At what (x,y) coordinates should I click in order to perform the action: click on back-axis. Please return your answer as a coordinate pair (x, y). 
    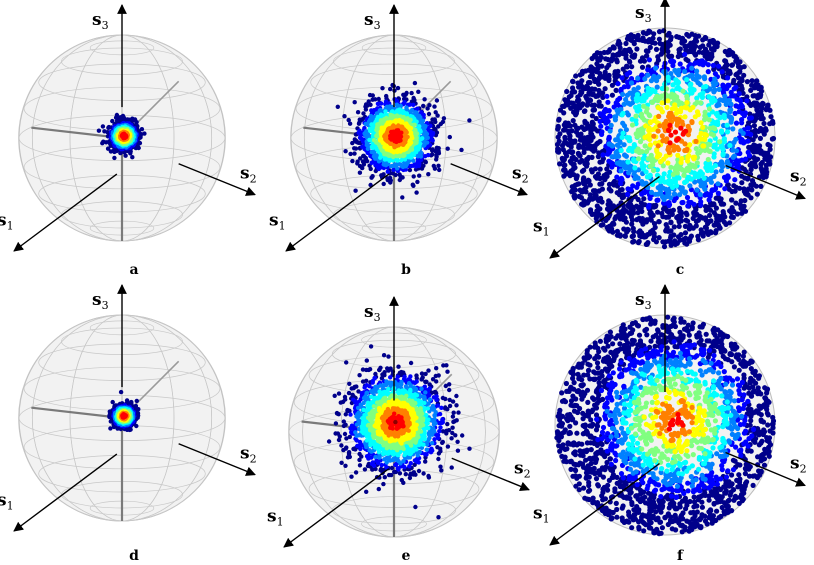
    Looking at the image, I should click on (77, 413).